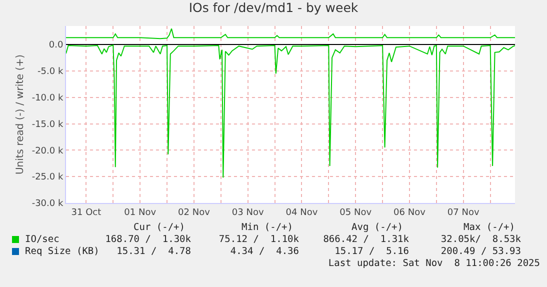 This screenshot has height=287, width=547. I want to click on y-tick-label: -5.0 k, so click(51, 72).